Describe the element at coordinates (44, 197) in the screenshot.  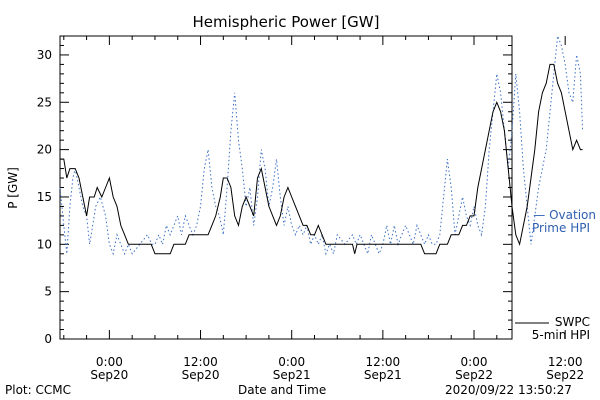
I see `y-tick-label: 15` at that location.